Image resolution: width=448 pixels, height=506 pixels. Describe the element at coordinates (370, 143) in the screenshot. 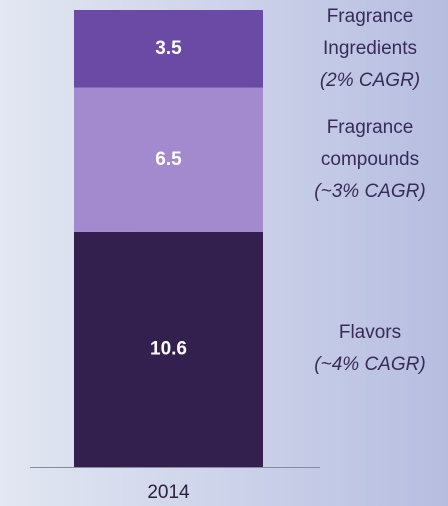

I see `legend-name: Fragrance compounds` at that location.